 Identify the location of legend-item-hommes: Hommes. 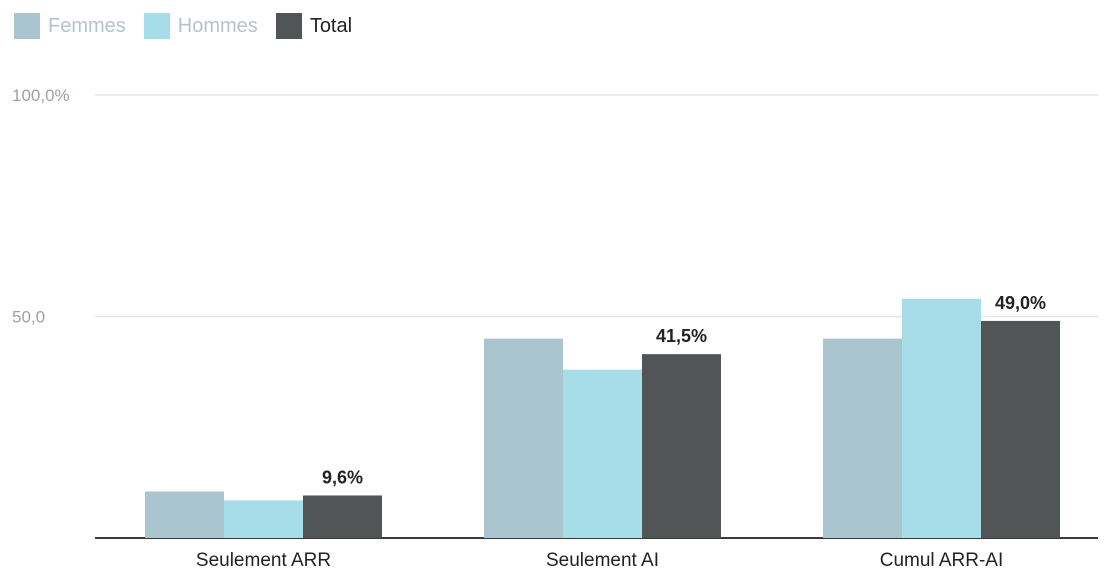
(200, 26).